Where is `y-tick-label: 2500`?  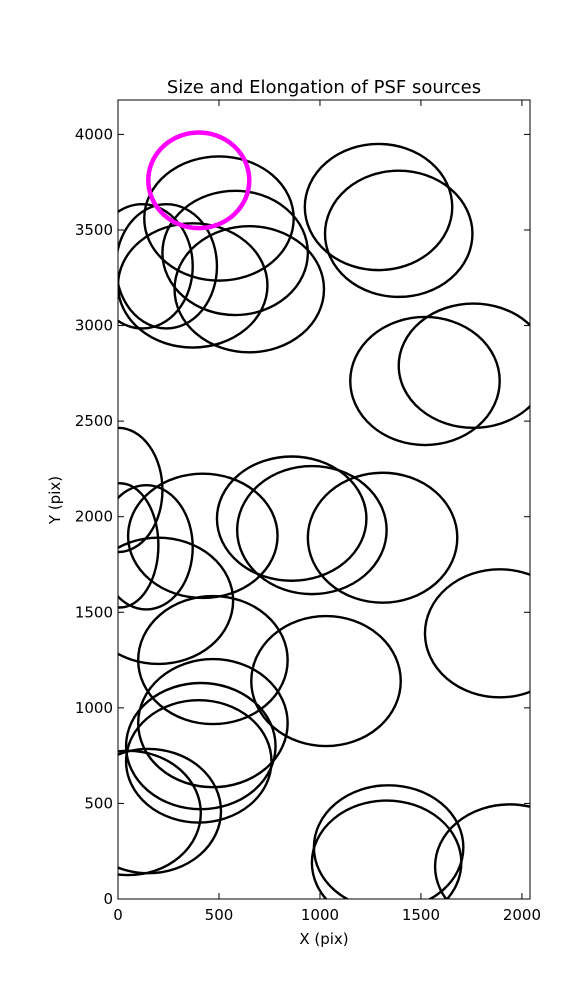
y-tick-label: 2500 is located at coordinates (94, 421).